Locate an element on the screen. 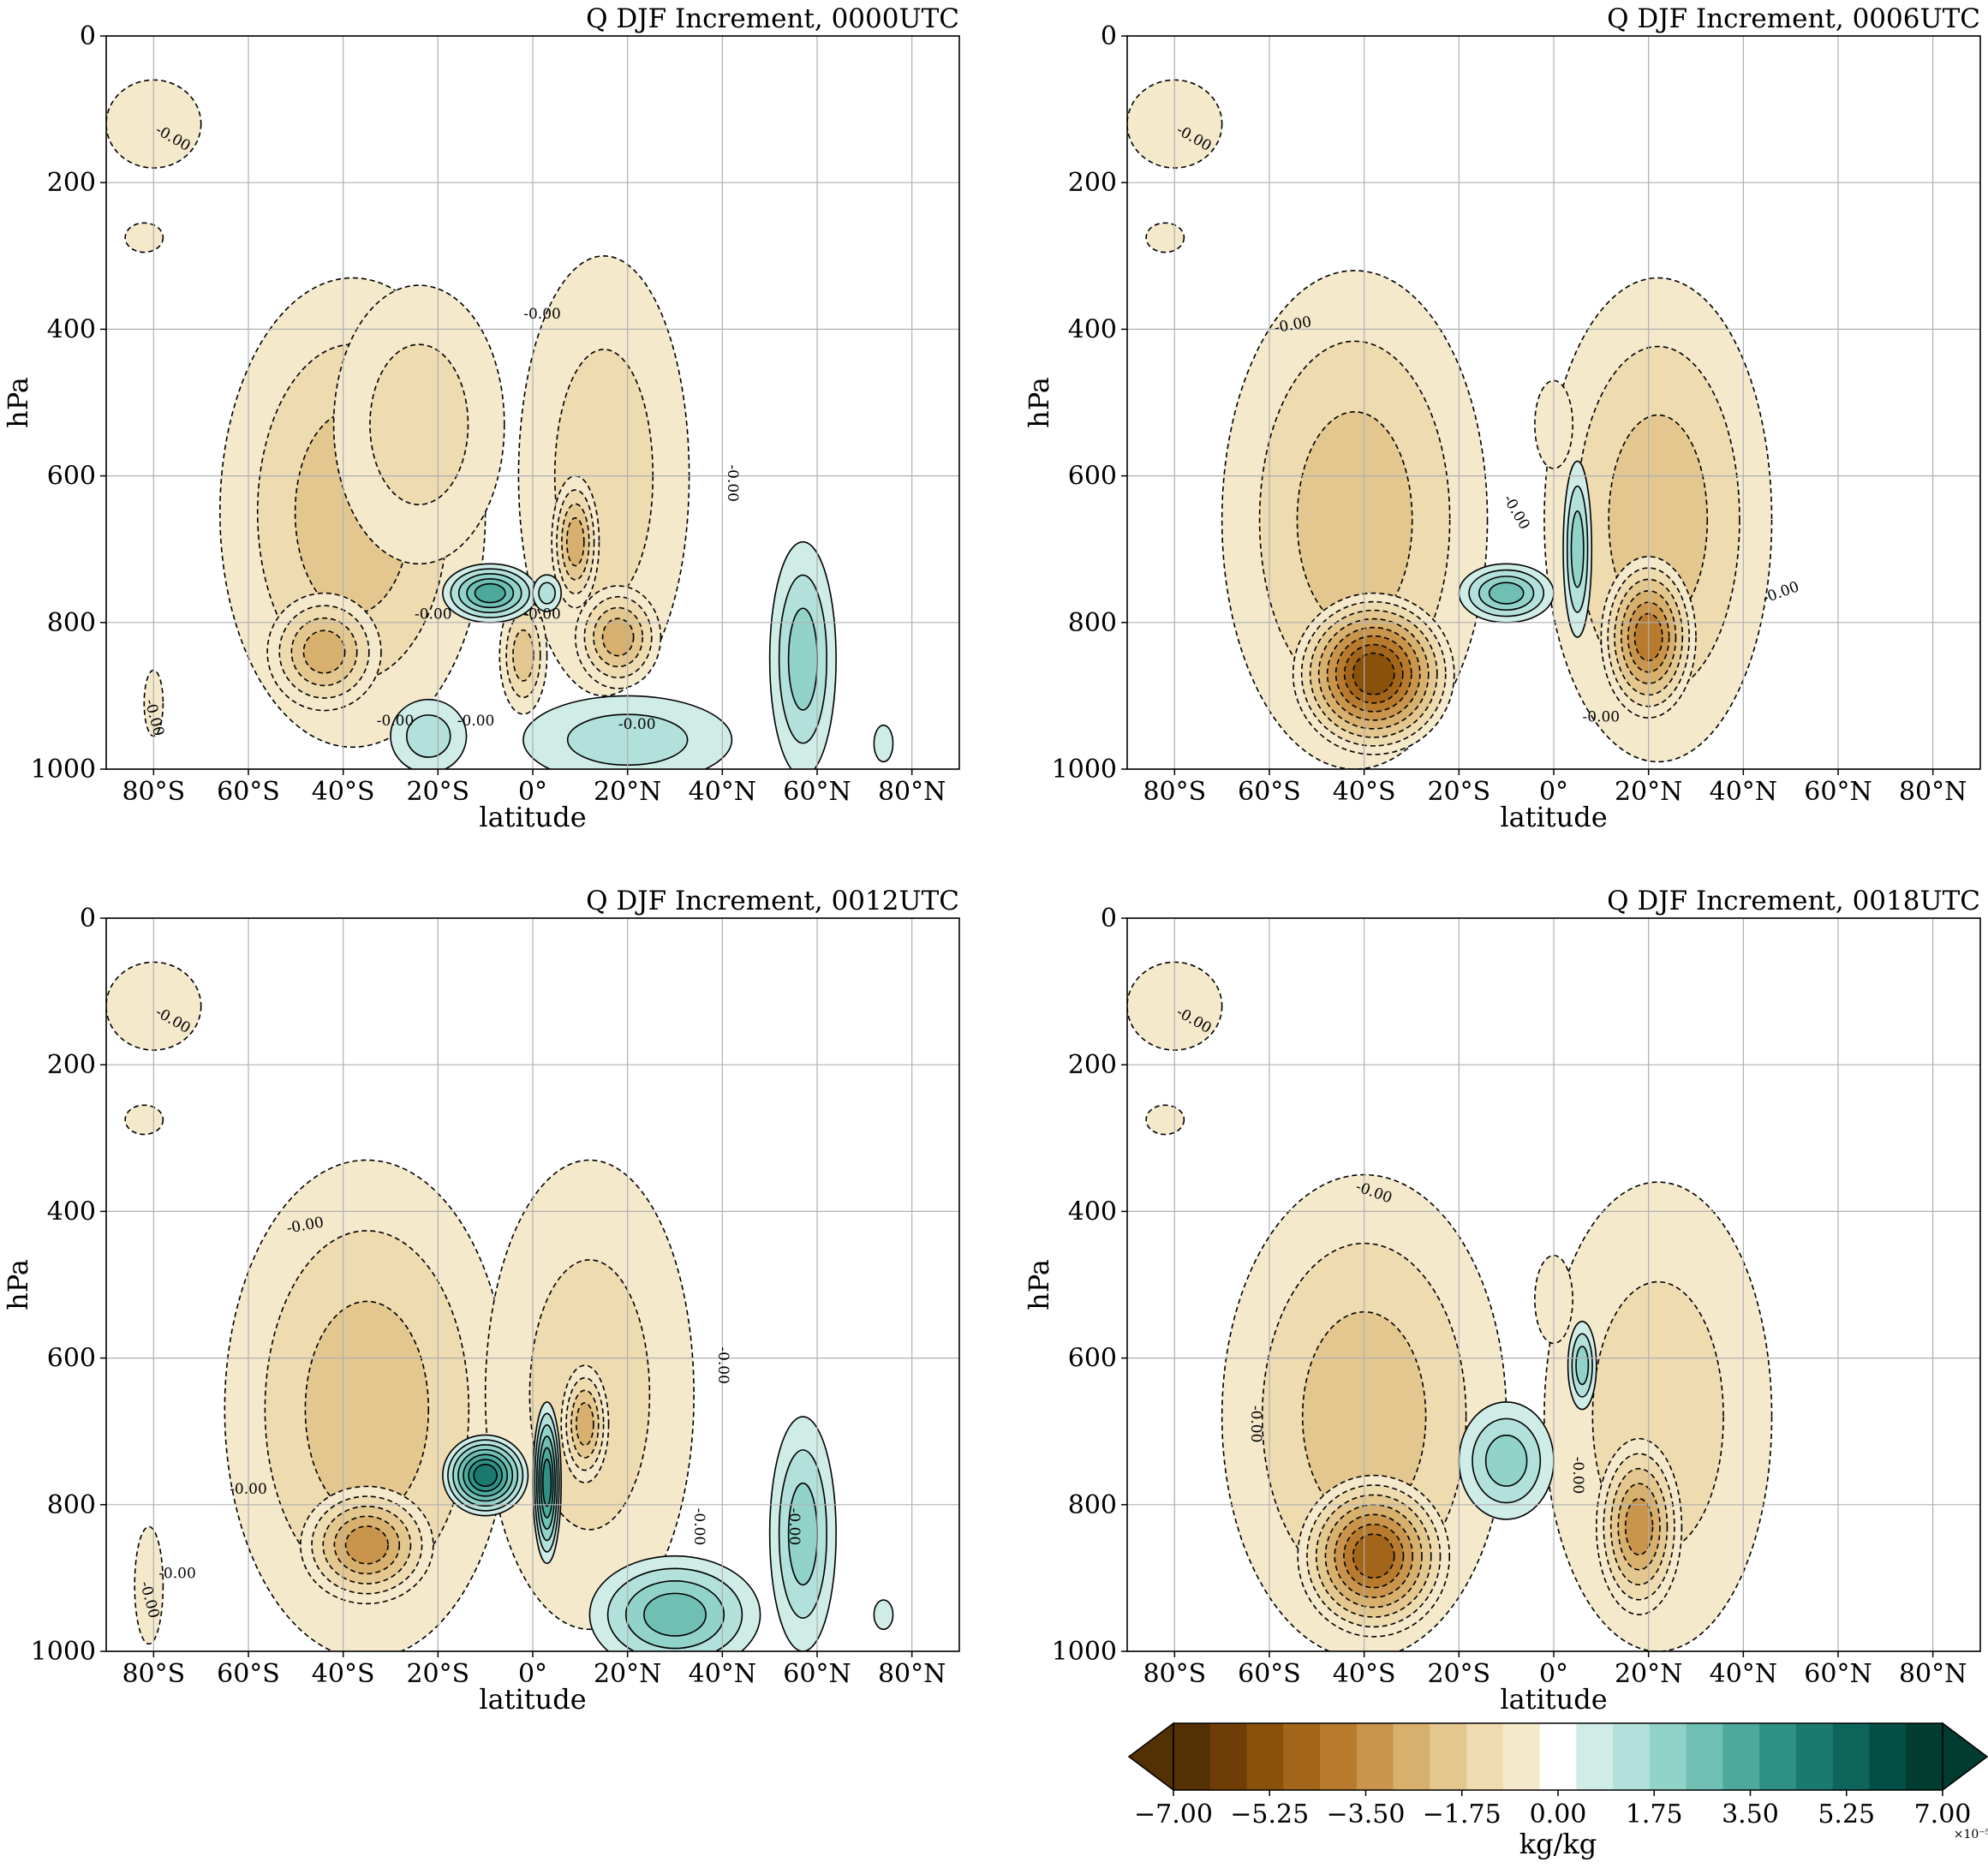 This screenshot has height=1874, width=1988. panel-title: Q DJF Increment, 0006UTC is located at coordinates (1793, 18).